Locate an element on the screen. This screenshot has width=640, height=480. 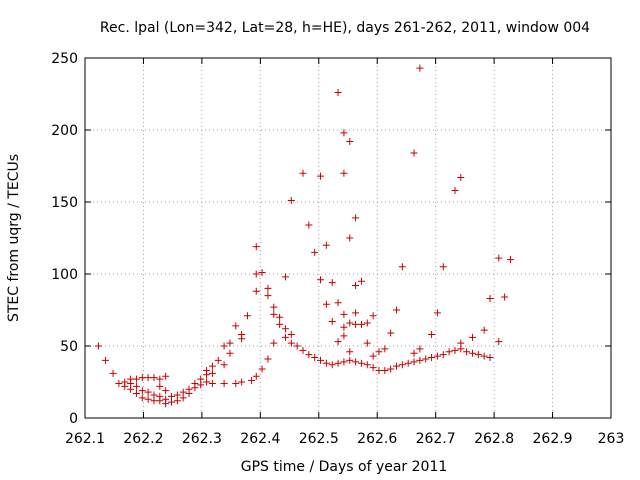
x-tick-label: 262.4 is located at coordinates (260, 439).